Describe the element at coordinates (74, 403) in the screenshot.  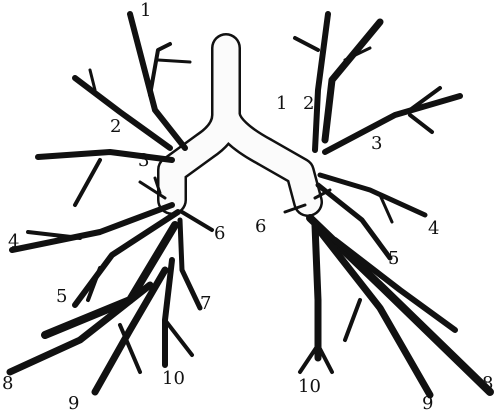
I see `label-right-lung-9: 9` at that location.